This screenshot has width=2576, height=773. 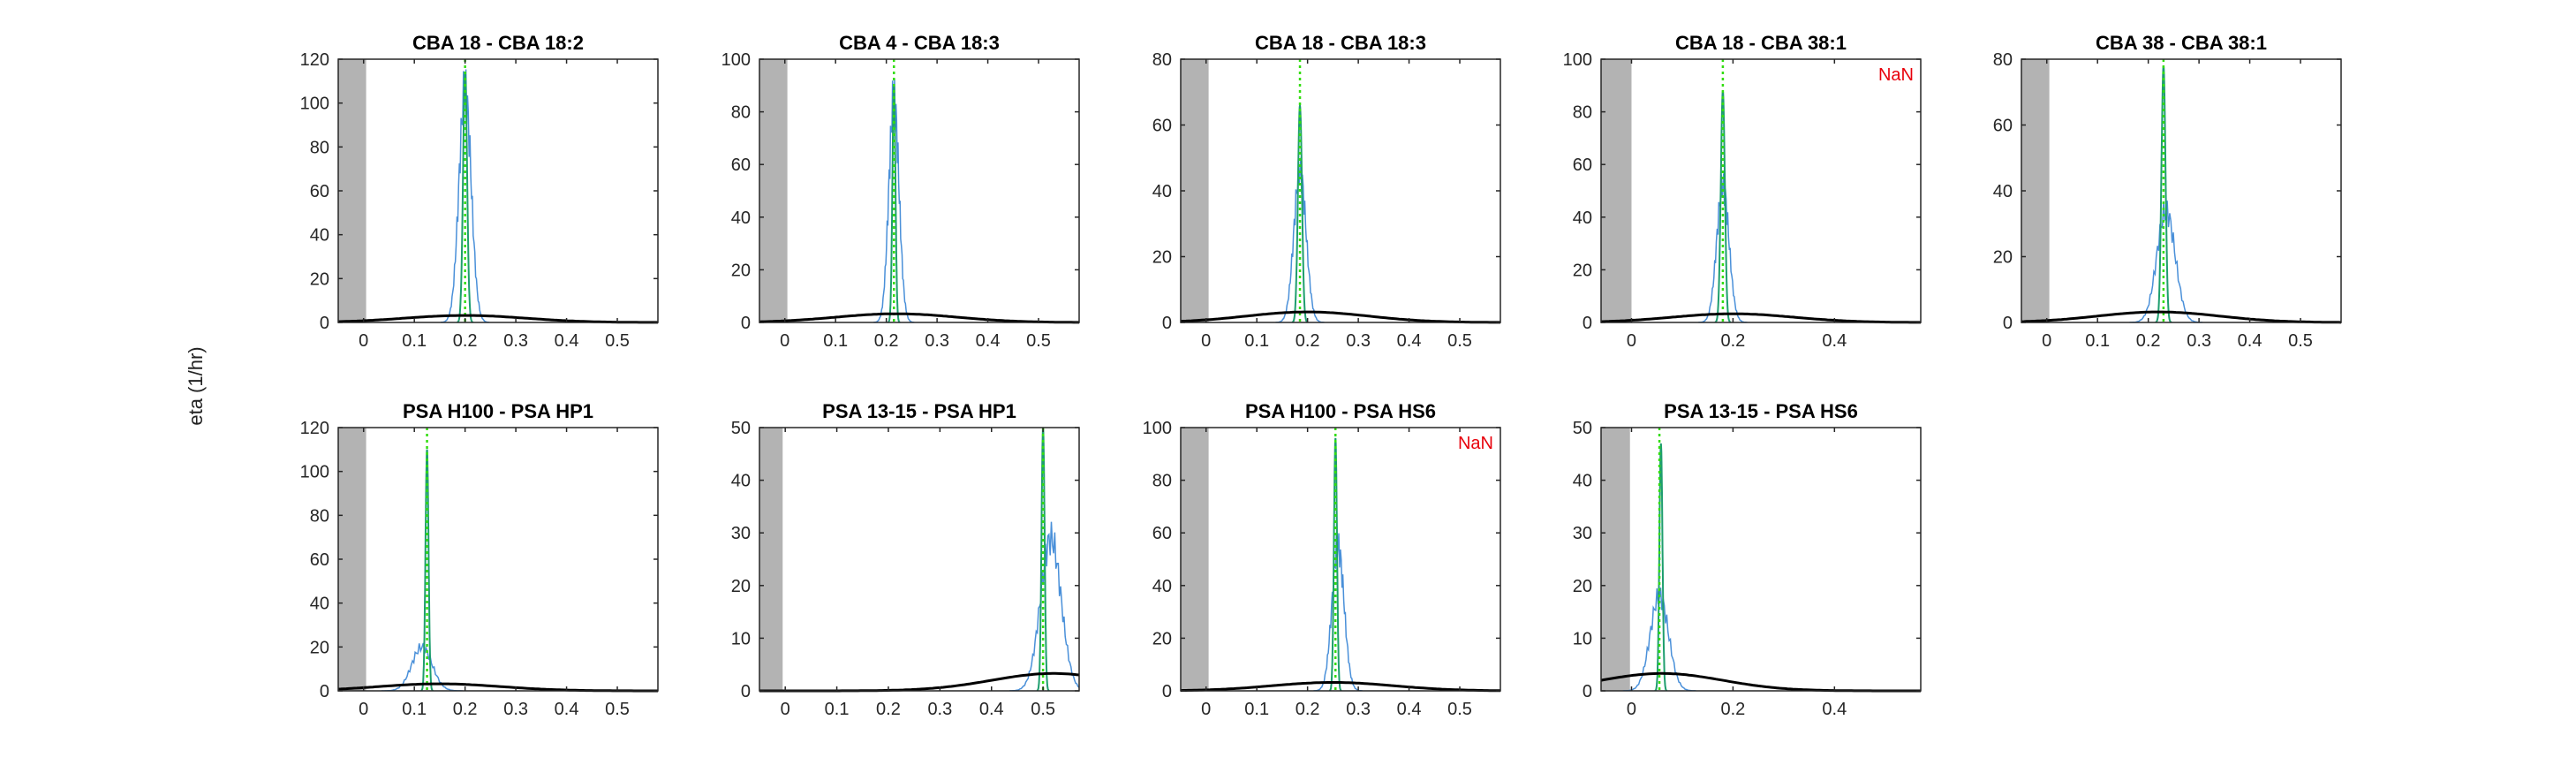 I want to click on subplot-title: PSA H100 - PSA HP1, so click(x=498, y=411).